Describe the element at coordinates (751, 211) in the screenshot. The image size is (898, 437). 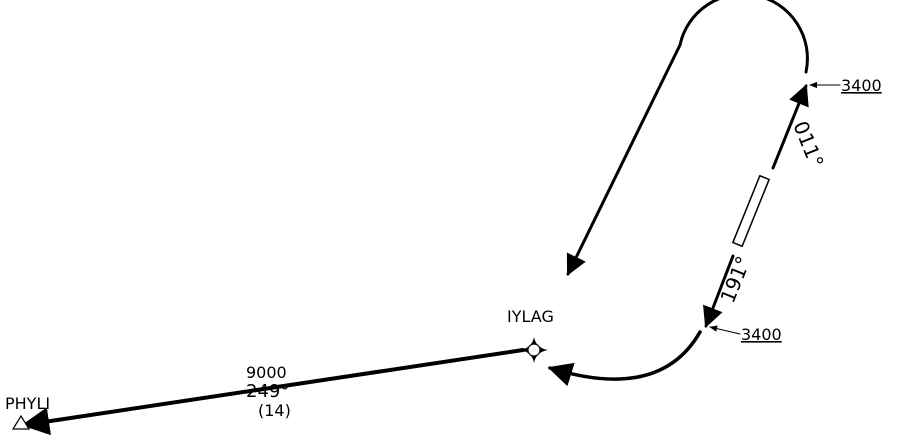
I see `hold-leg-gap-box` at that location.